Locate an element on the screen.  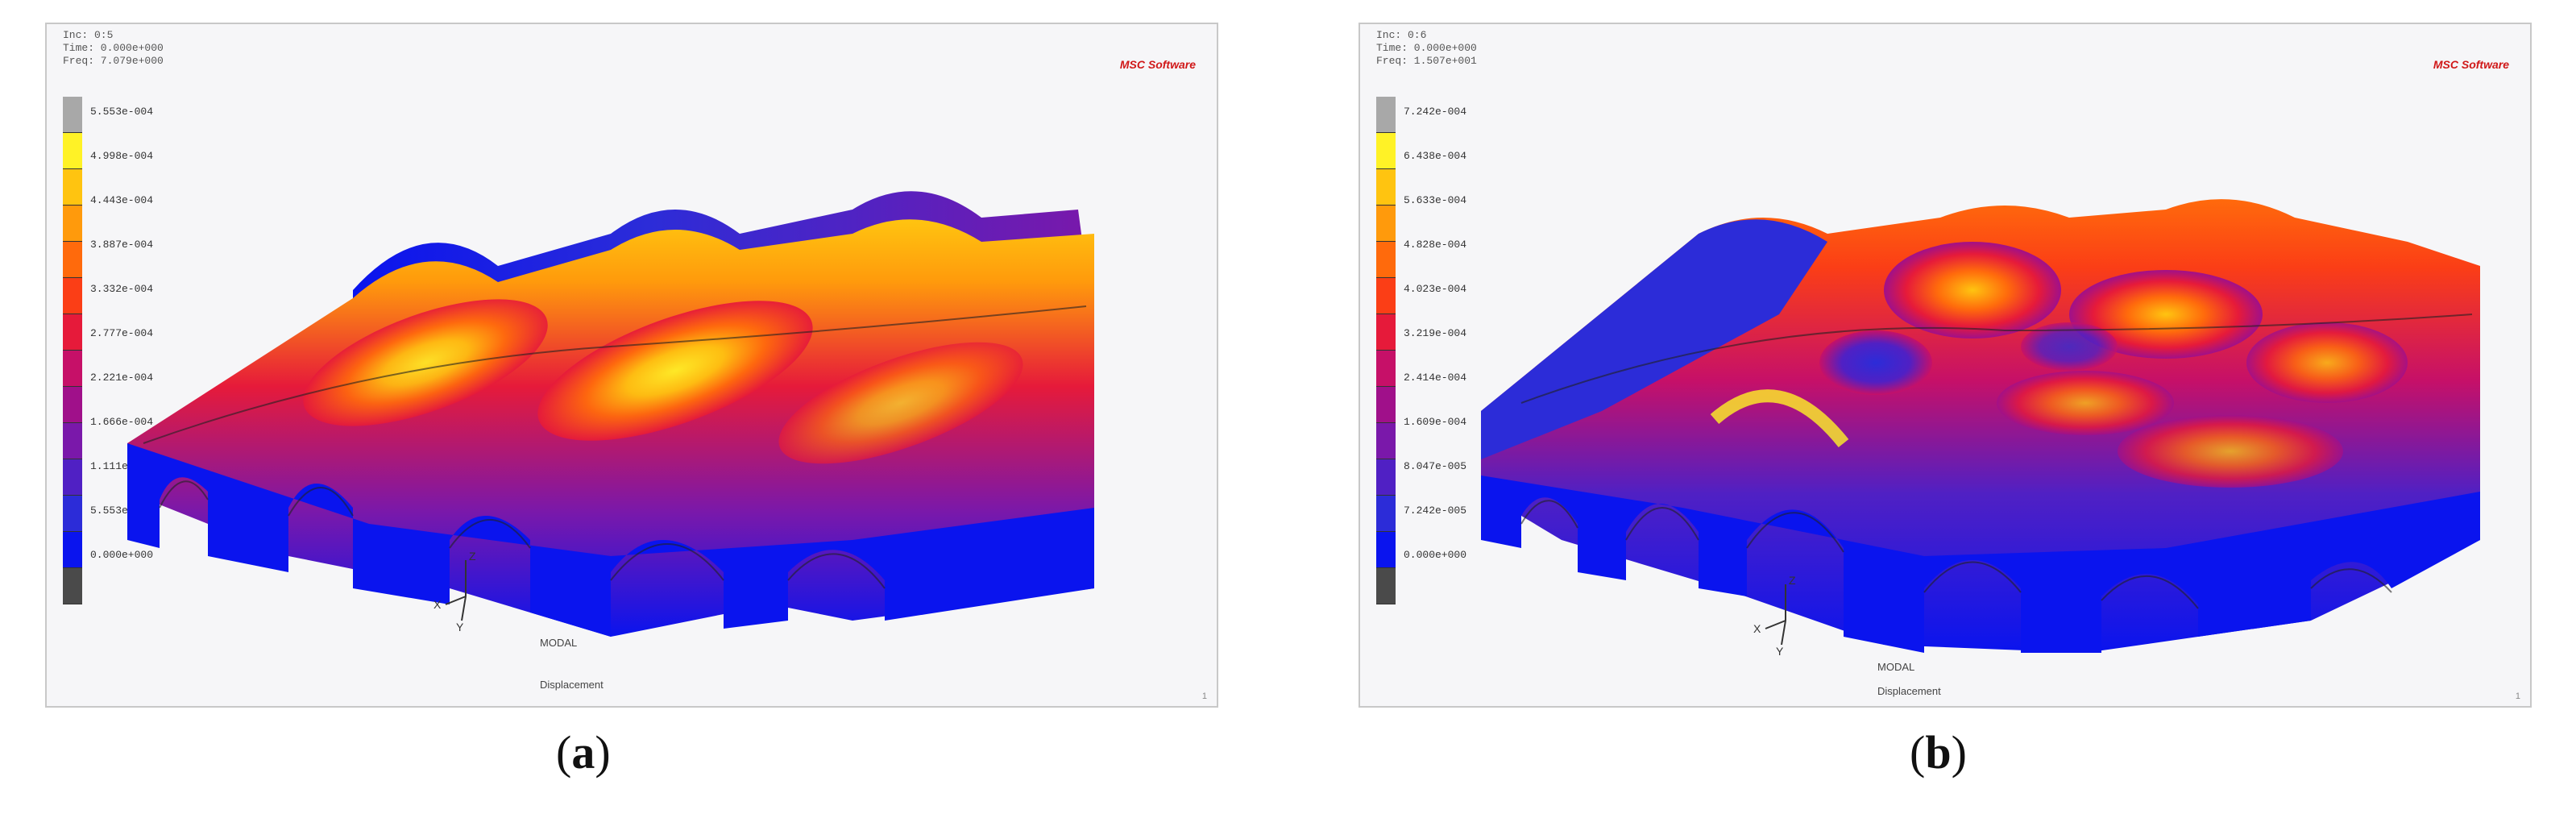
header-freq: Freq: 1.507e+001 is located at coordinates (1426, 61).